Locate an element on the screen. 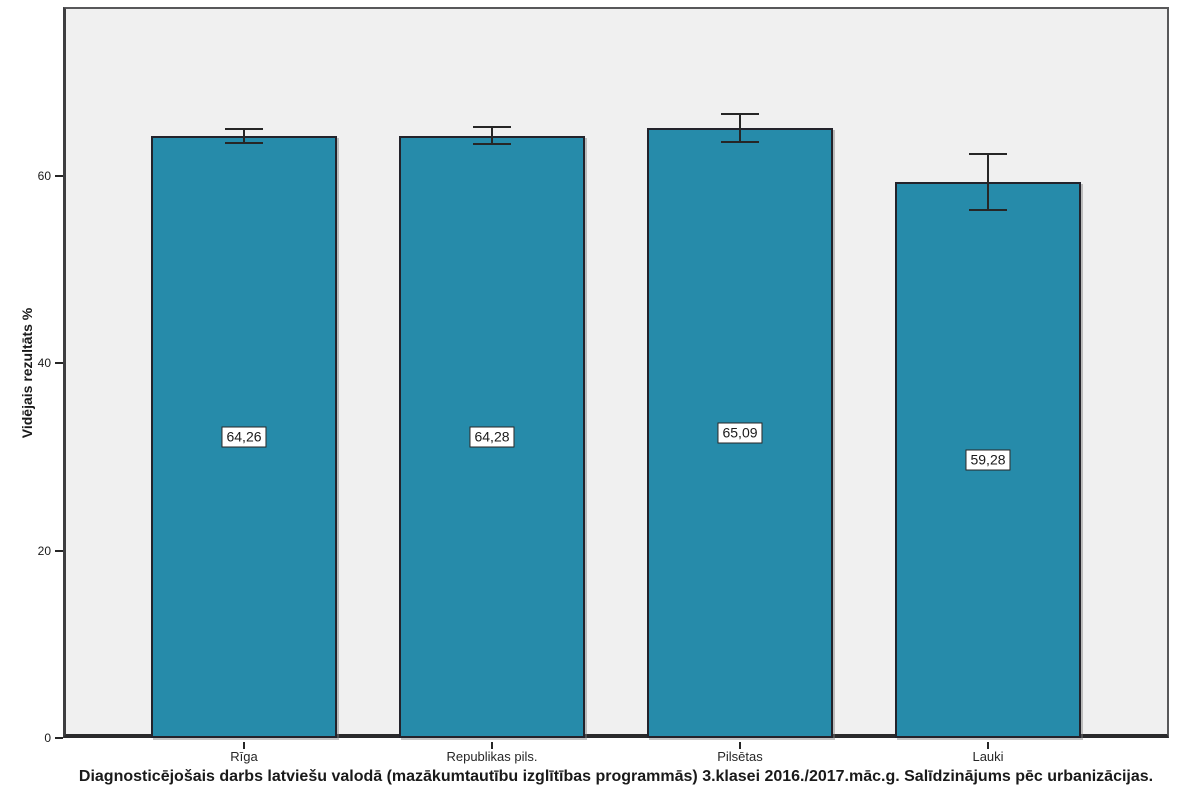  x-tick-label: Republikas pils. is located at coordinates (492, 756).